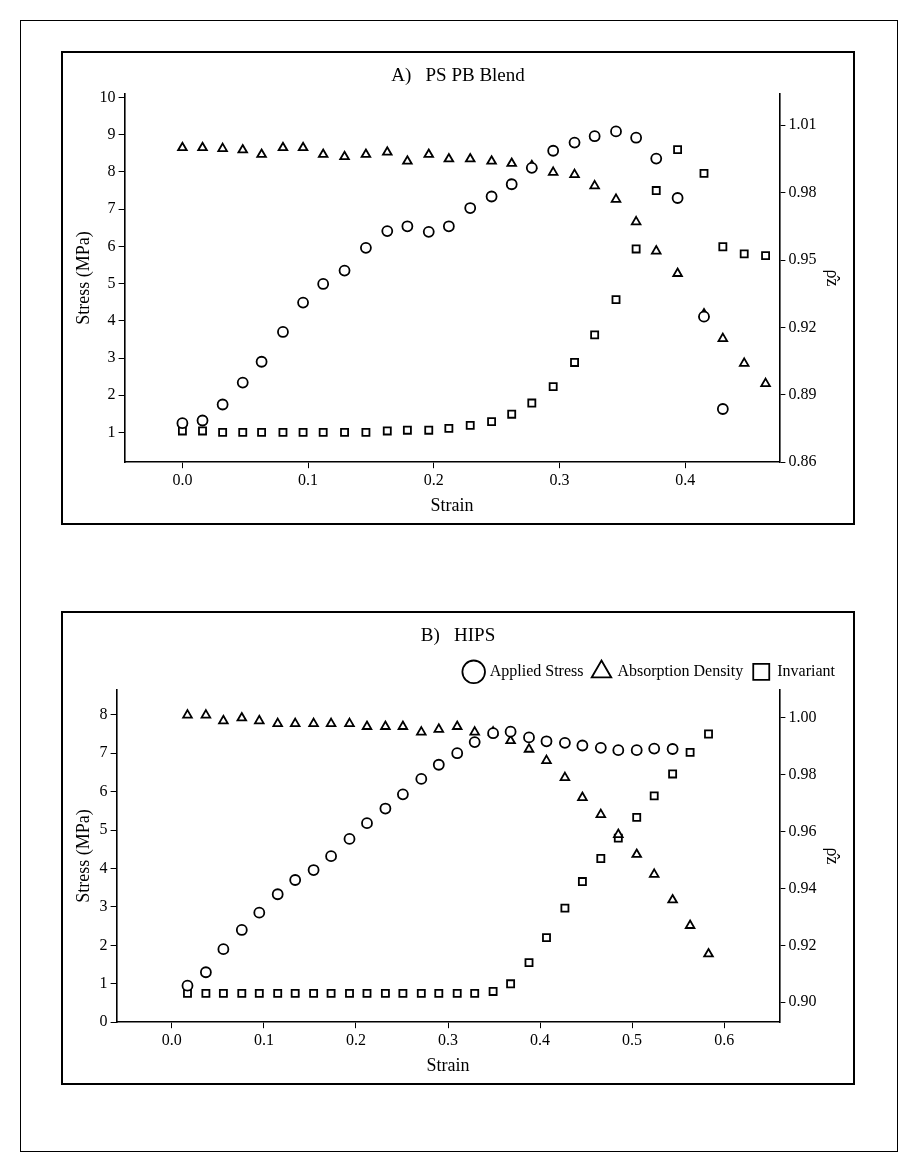  I want to click on y-tick-label: 3, so click(111, 357).